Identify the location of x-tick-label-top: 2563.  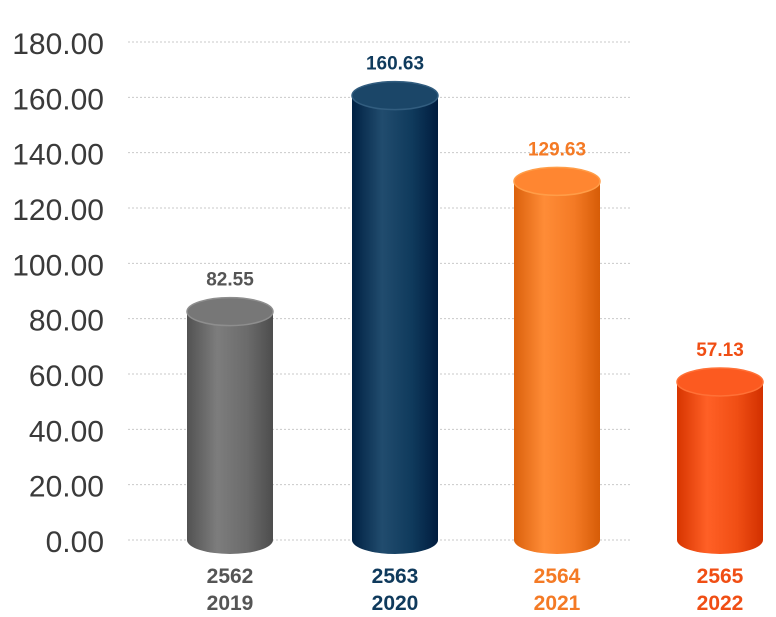
(395, 576).